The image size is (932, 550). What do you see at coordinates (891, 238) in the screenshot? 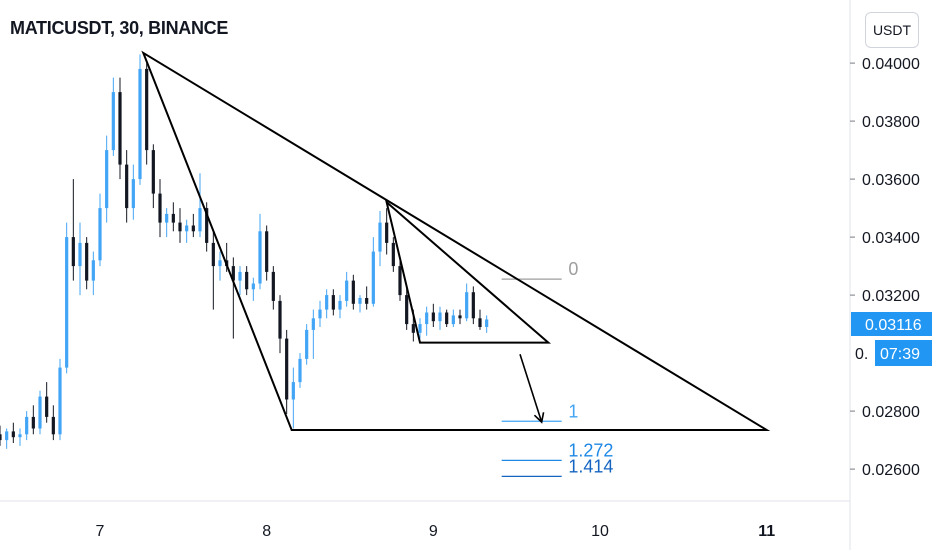
I see `y-tick-label: 0.03400` at bounding box center [891, 238].